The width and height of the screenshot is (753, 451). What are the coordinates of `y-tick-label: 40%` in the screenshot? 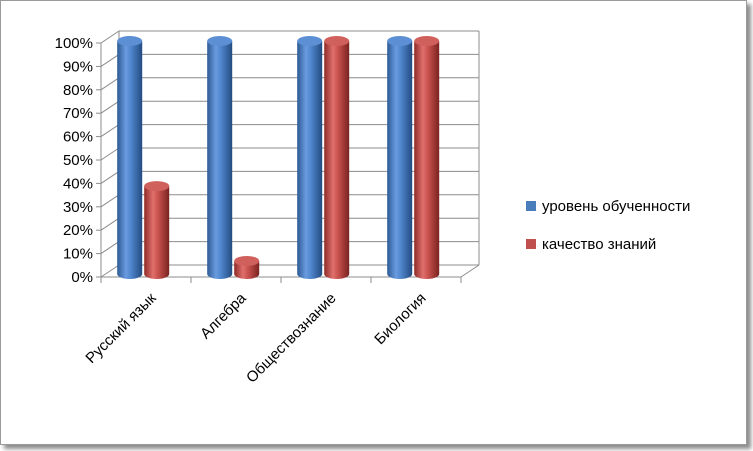 It's located at (78, 183).